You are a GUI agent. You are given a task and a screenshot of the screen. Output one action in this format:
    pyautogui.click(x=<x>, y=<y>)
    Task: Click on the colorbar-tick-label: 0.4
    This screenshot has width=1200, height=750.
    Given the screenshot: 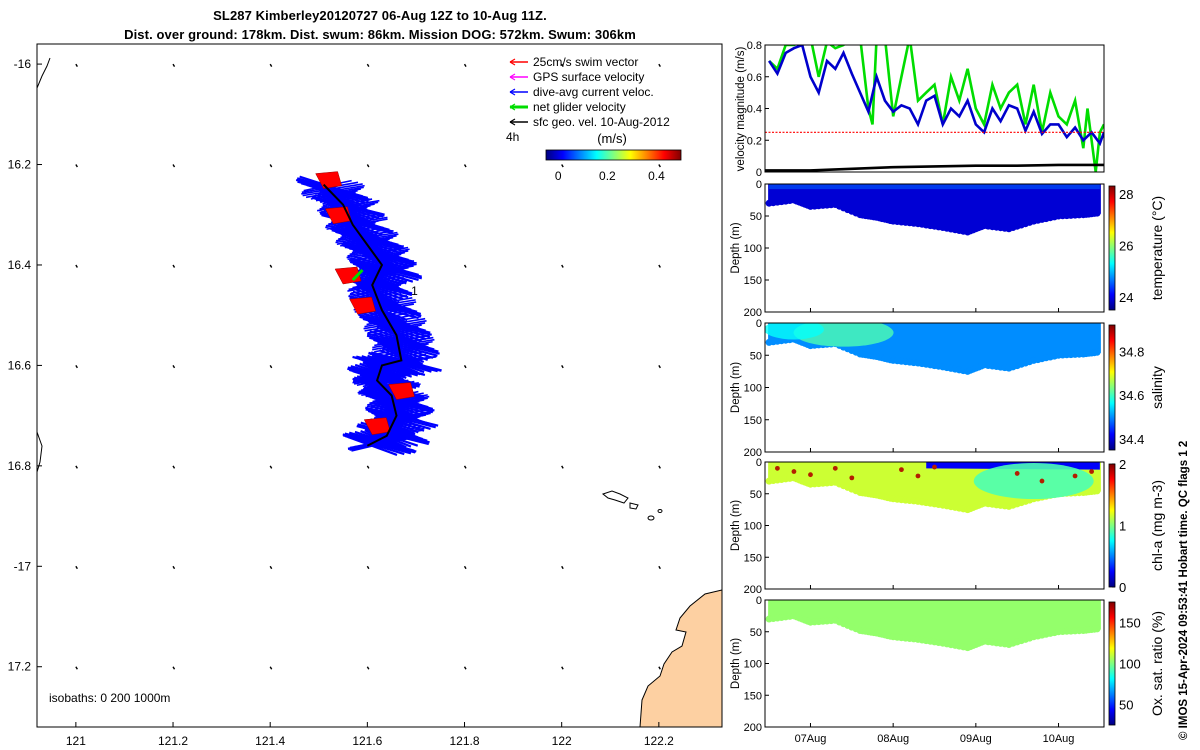 What is the action you would take?
    pyautogui.click(x=656, y=176)
    